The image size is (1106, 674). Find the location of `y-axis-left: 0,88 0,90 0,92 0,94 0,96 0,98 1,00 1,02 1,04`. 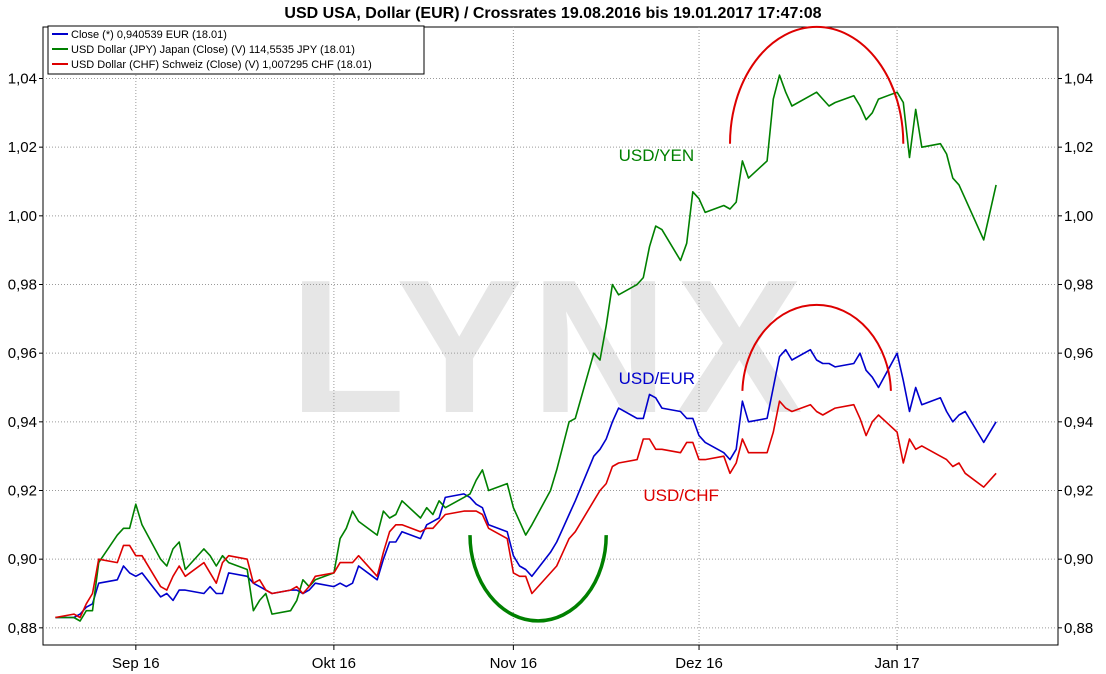

y-axis-left: 0,88 0,90 0,92 0,94 0,96 0,98 1,00 1,02 1,04 is located at coordinates (25, 354).